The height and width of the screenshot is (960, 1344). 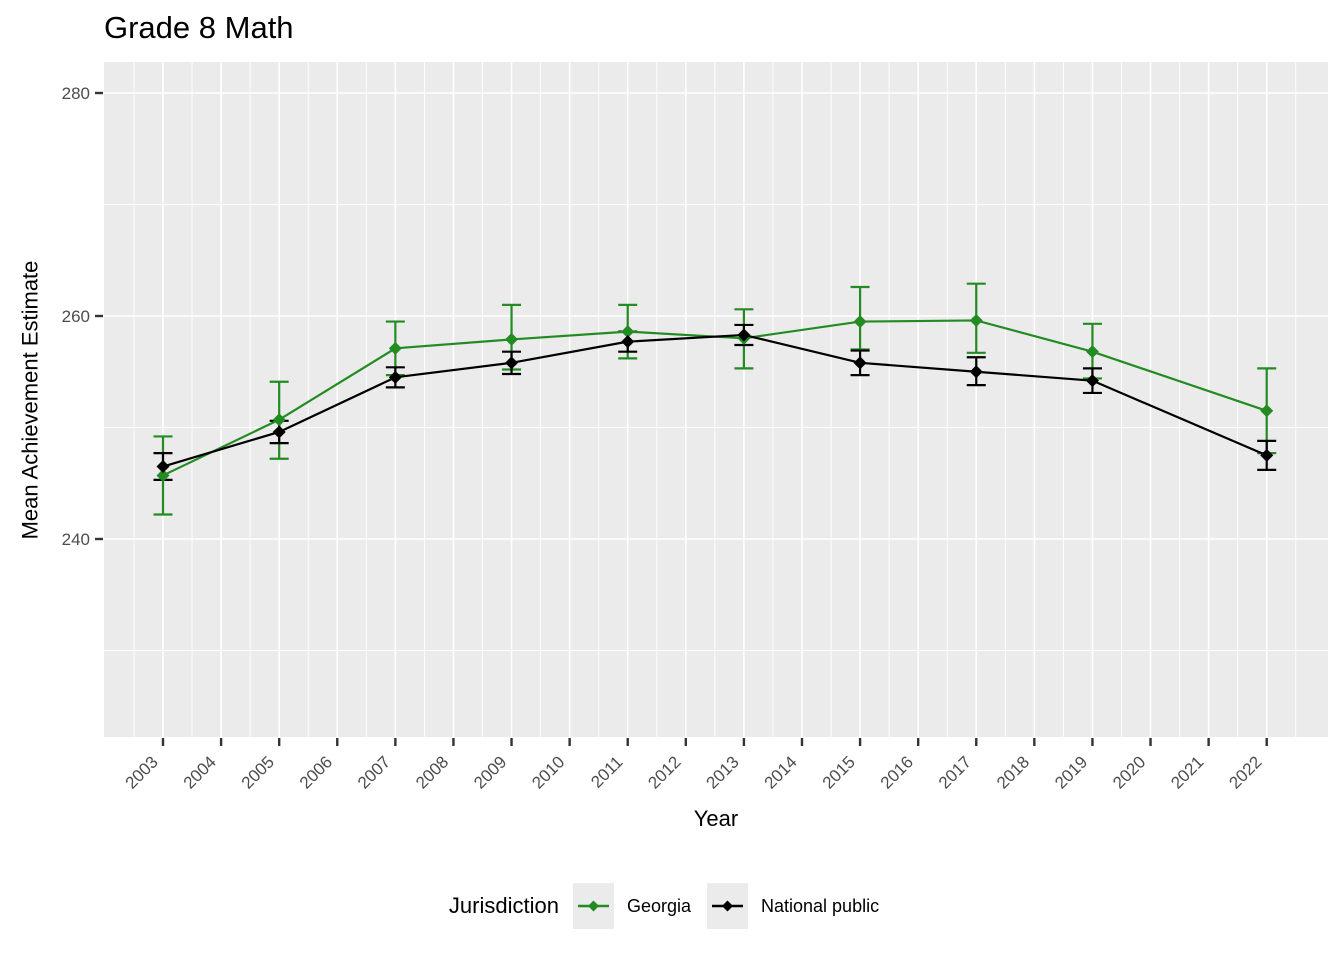 What do you see at coordinates (76, 93) in the screenshot?
I see `svg-text: 280` at bounding box center [76, 93].